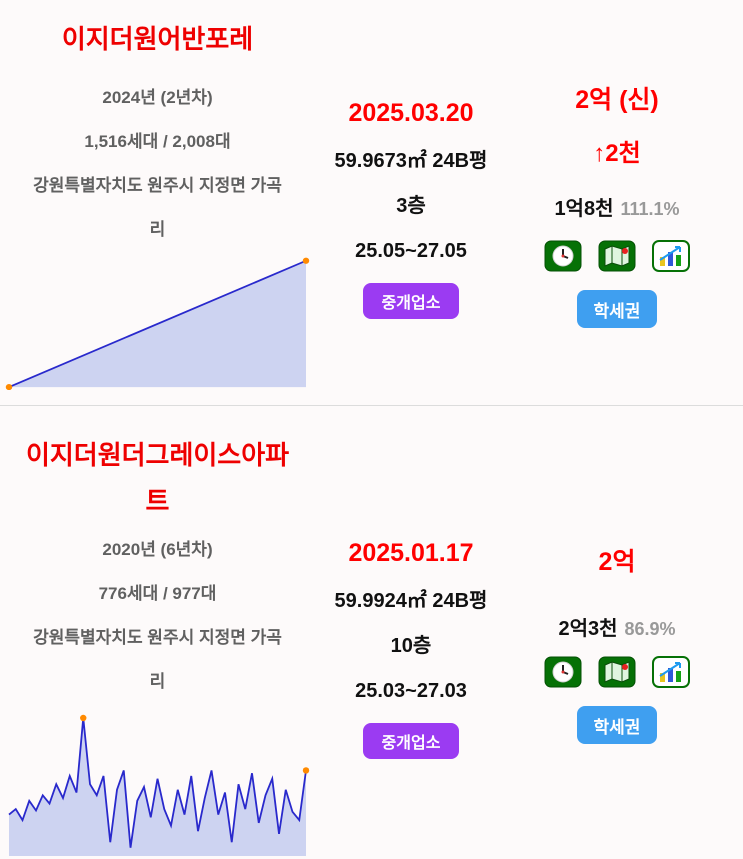 The width and height of the screenshot is (743, 859). Describe the element at coordinates (617, 153) in the screenshot. I see `price-change: ↑2천` at that location.